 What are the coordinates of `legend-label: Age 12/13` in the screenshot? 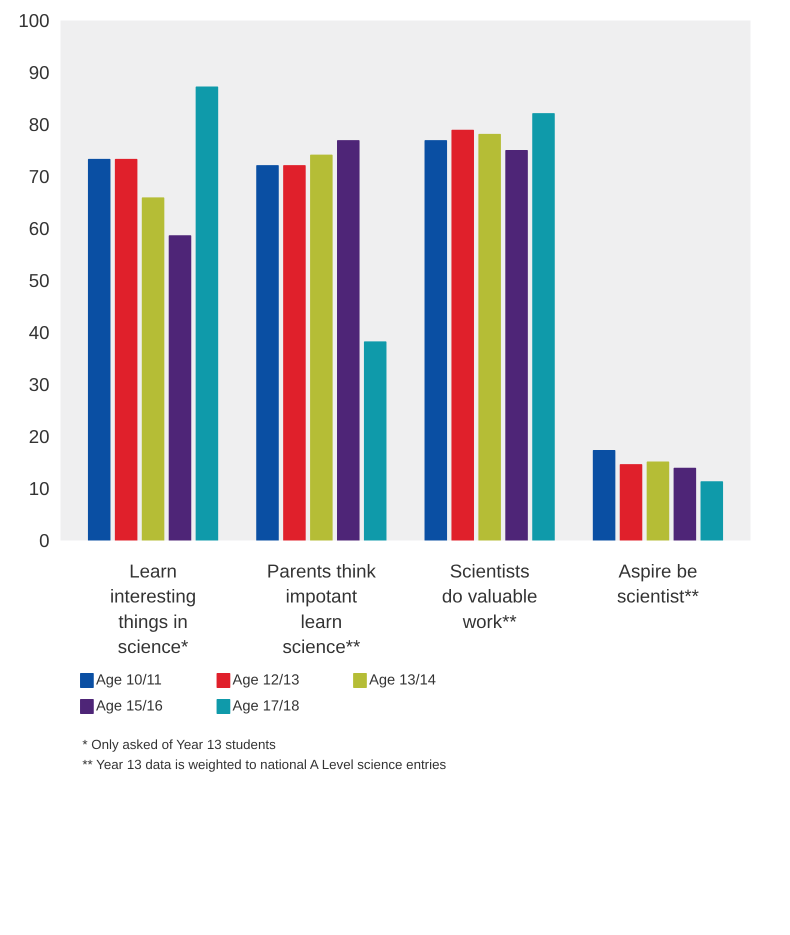 It's located at (266, 680).